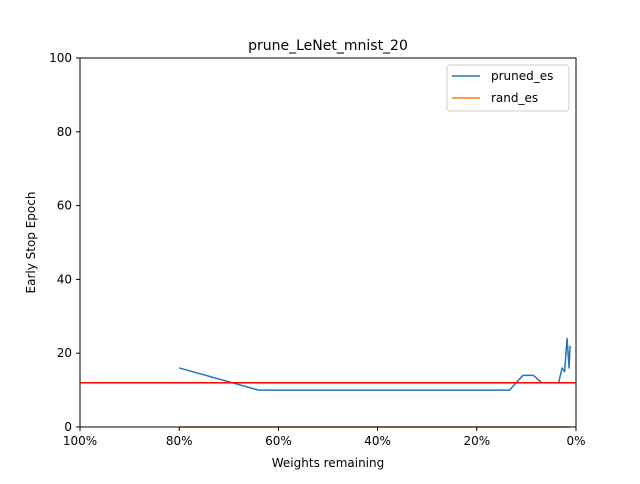  I want to click on y-tick-label: 40, so click(64, 279).